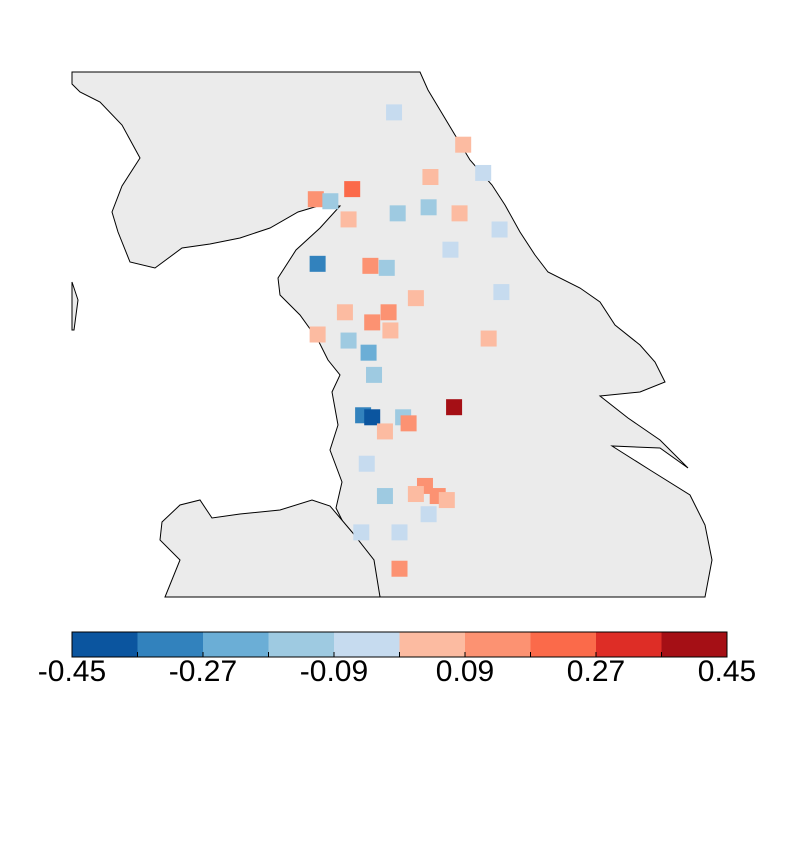  Describe the element at coordinates (727, 671) in the screenshot. I see `colorbar-tick-label: 0.45` at that location.